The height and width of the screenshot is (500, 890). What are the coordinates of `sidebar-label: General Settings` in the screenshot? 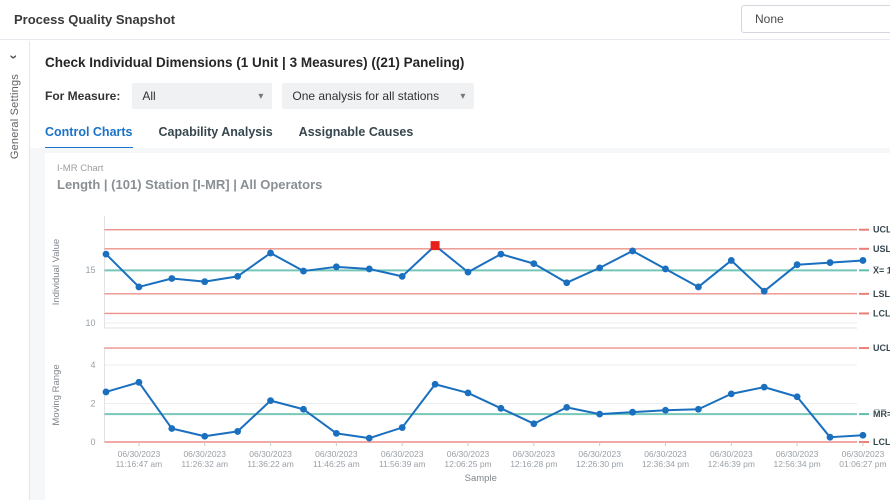 It's located at (14, 117).